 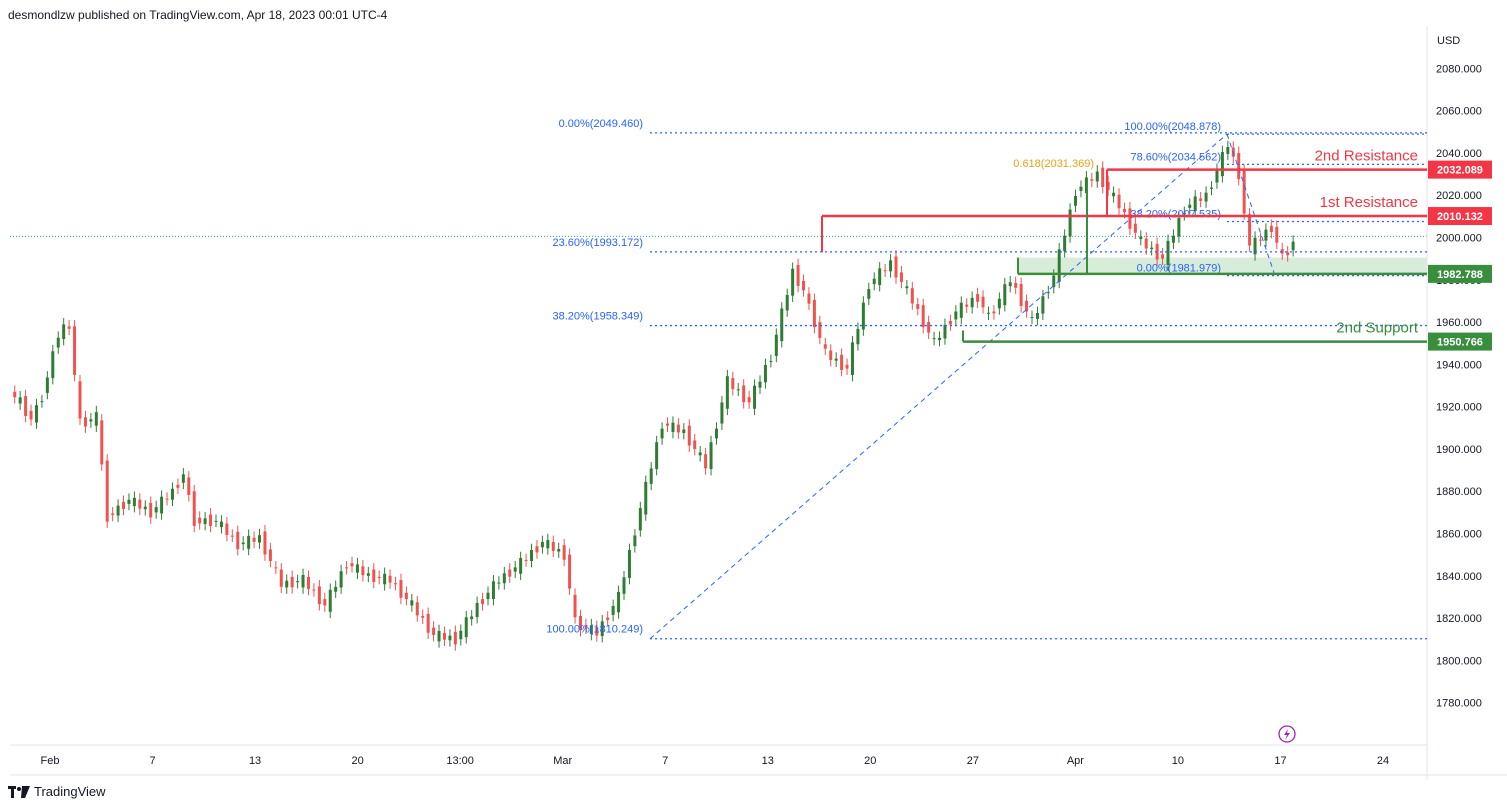 I want to click on price-tag-label: 2010.132, so click(x=1460, y=217).